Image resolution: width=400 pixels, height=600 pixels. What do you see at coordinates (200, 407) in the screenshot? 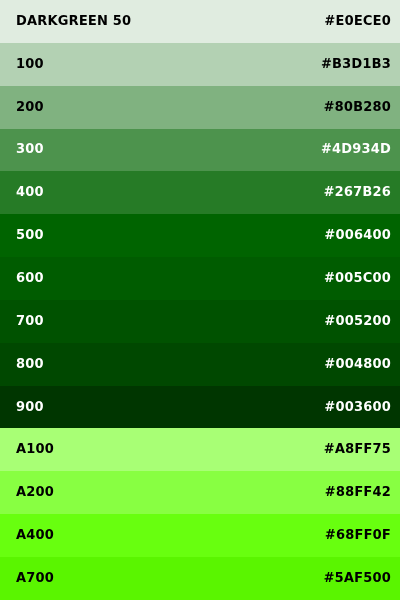
I see `swatch-900: 900 #003600` at bounding box center [200, 407].